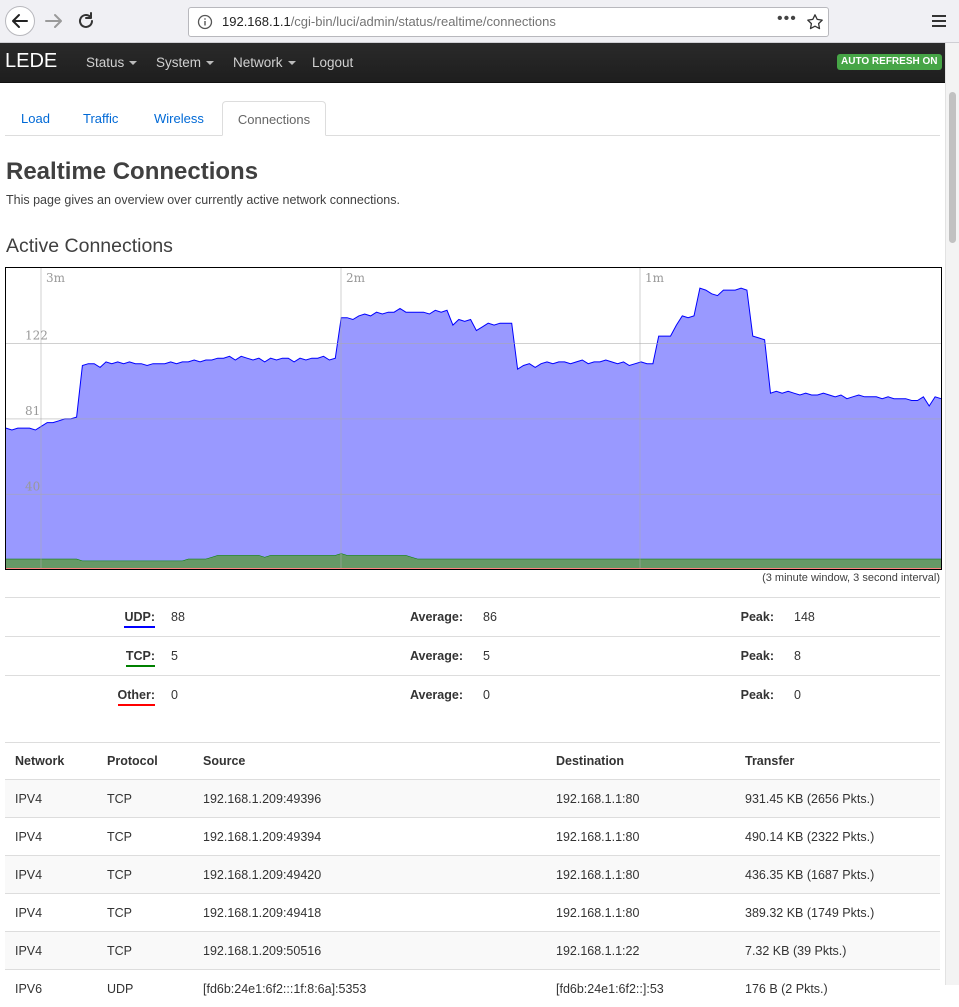 The height and width of the screenshot is (1007, 959). I want to click on nav-status-menu: Status, so click(111, 62).